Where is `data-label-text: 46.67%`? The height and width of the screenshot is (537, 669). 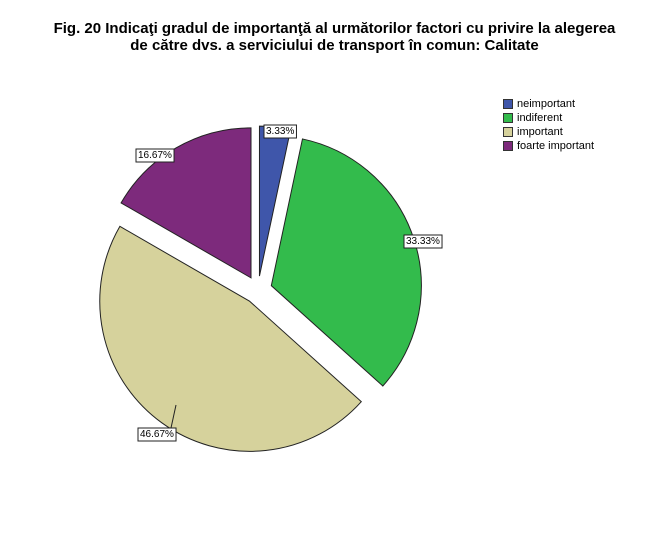
data-label-text: 46.67% is located at coordinates (157, 434).